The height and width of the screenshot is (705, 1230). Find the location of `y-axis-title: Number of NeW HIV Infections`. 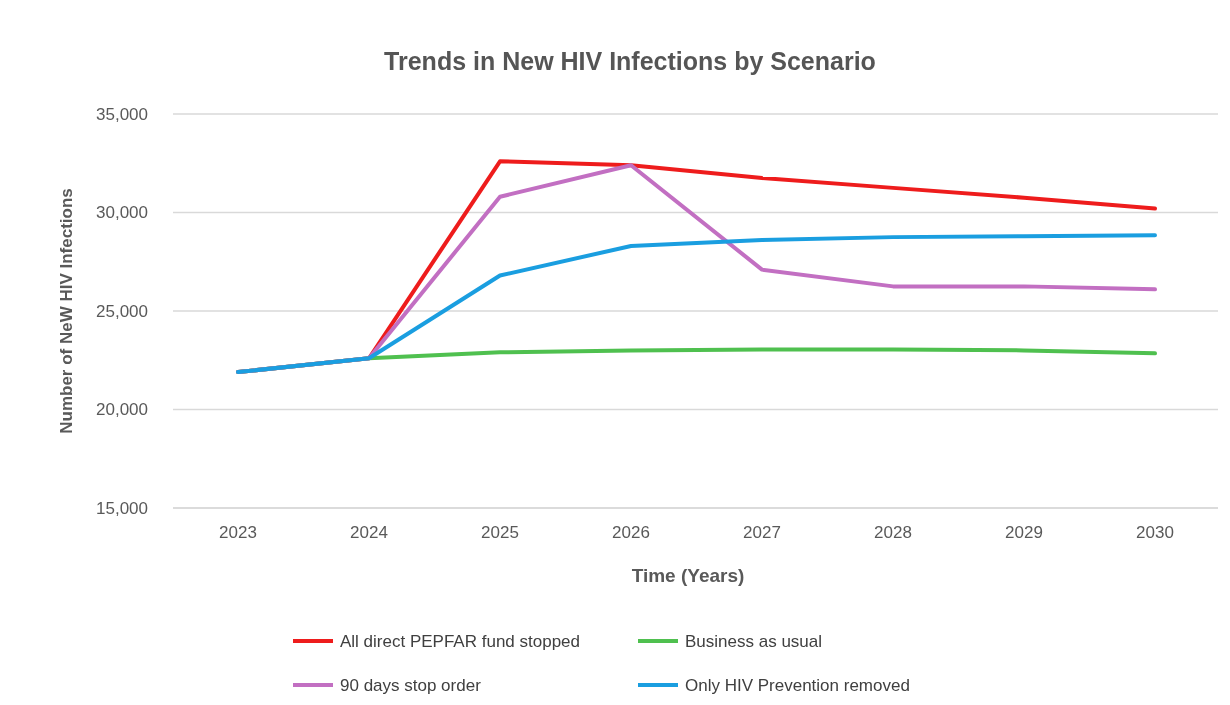

y-axis-title: Number of NeW HIV Infections is located at coordinates (66, 311).